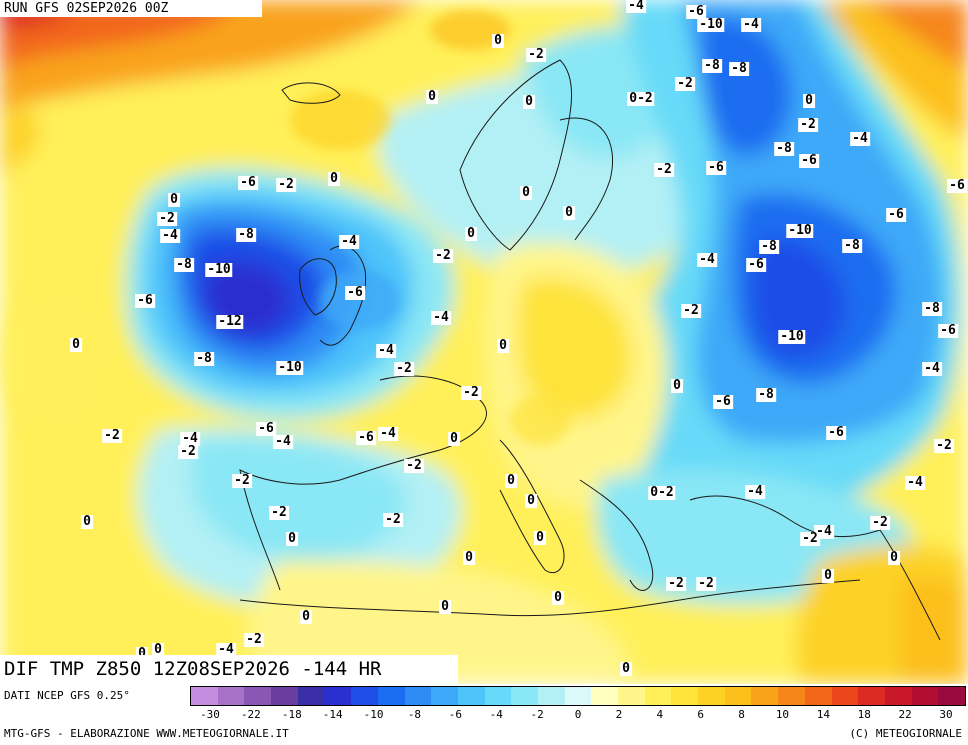  What do you see at coordinates (67, 695) in the screenshot?
I see `data-source-label: DATI NCEP GFS 0.25°` at bounding box center [67, 695].